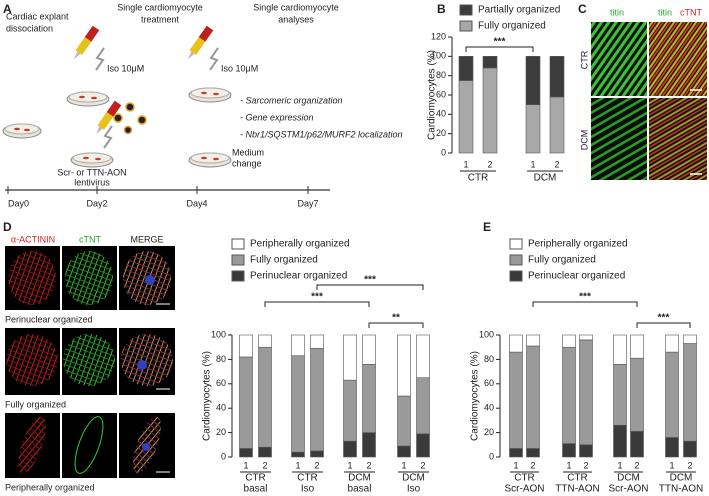 Image resolution: width=709 pixels, height=496 pixels. Describe the element at coordinates (665, 12) in the screenshot. I see `stain-label: titin` at that location.